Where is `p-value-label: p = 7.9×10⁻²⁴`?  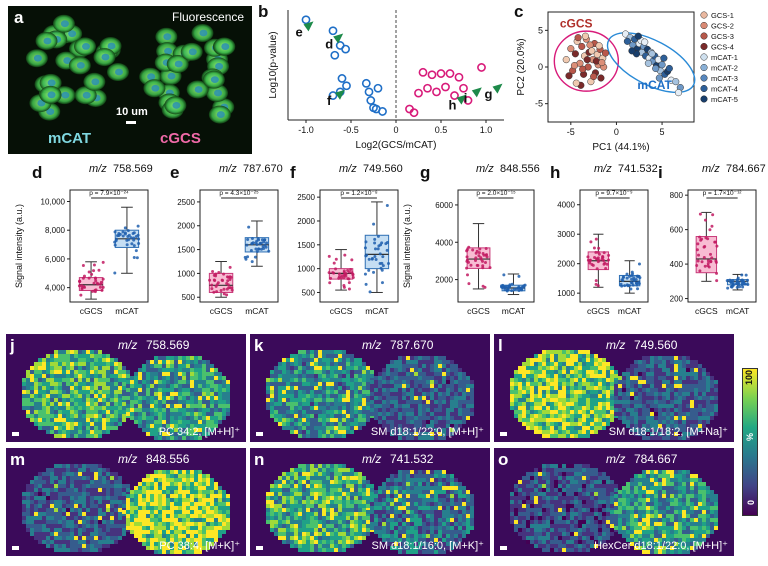 p-value-label: p = 7.9×10⁻²⁴ is located at coordinates (109, 193).